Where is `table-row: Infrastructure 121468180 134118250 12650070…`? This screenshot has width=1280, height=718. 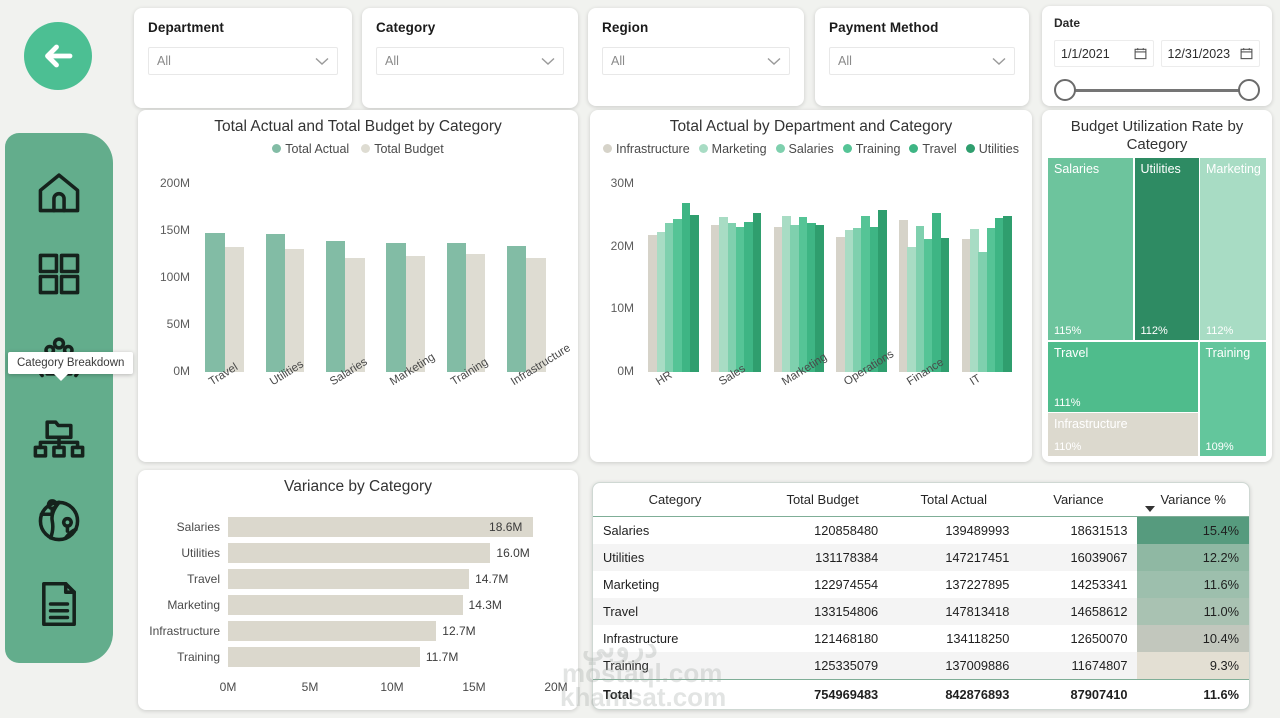 table-row: Infrastructure 121468180 134118250 12650070… is located at coordinates (921, 638).